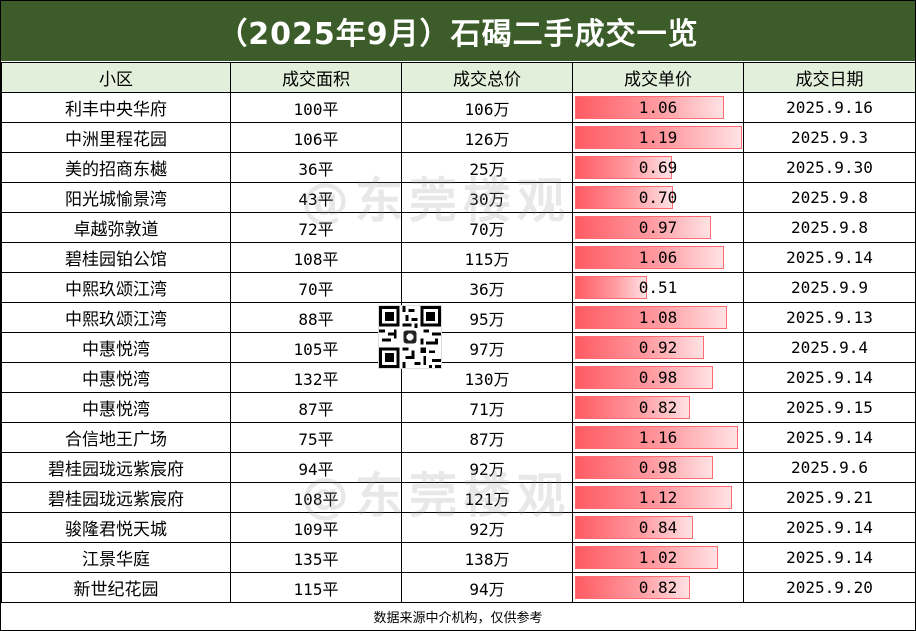 This screenshot has height=631, width=916. Describe the element at coordinates (829, 587) in the screenshot. I see `cell-date: 2025.9.20` at that location.